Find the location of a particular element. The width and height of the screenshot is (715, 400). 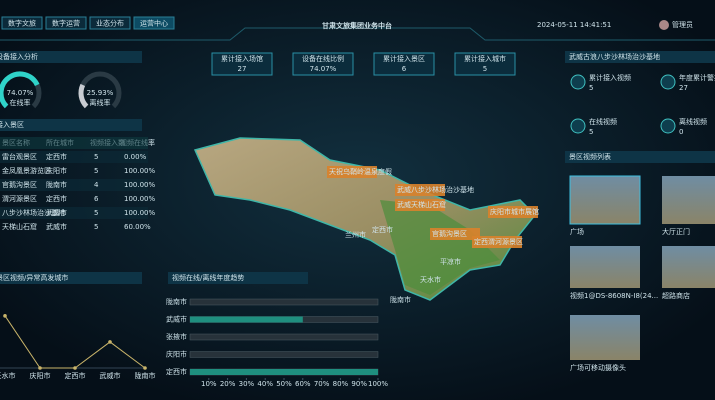

video-caption: 大厅正门 is located at coordinates (676, 231).